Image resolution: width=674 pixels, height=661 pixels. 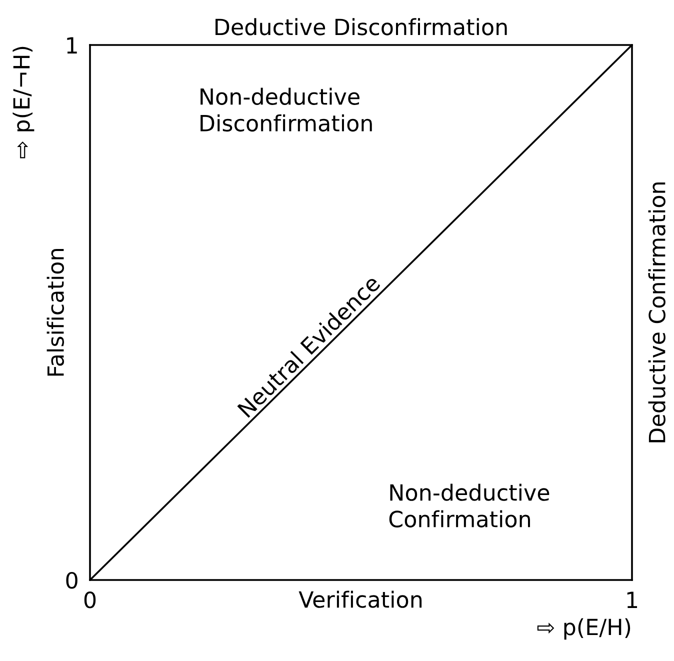 I want to click on text: Verification, so click(x=360, y=599).